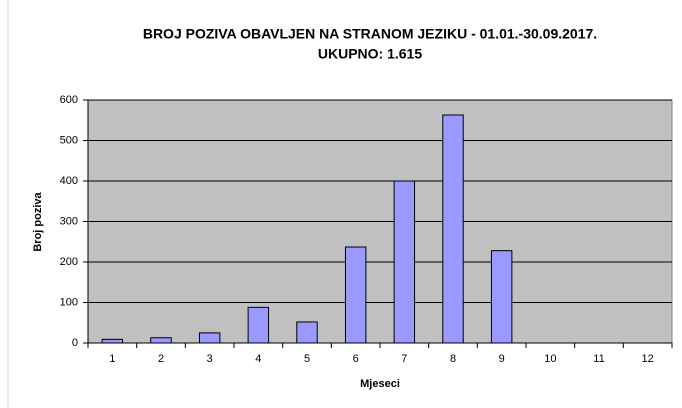 Image resolution: width=682 pixels, height=408 pixels. What do you see at coordinates (453, 359) in the screenshot?
I see `x-tick-label: 8` at bounding box center [453, 359].